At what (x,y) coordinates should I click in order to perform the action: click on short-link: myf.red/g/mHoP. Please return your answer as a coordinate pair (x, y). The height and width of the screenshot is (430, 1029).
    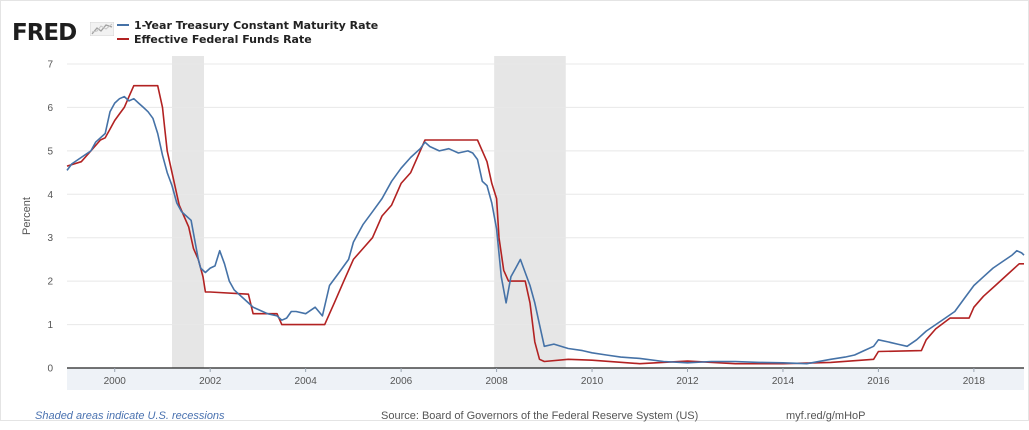
    Looking at the image, I should click on (826, 416).